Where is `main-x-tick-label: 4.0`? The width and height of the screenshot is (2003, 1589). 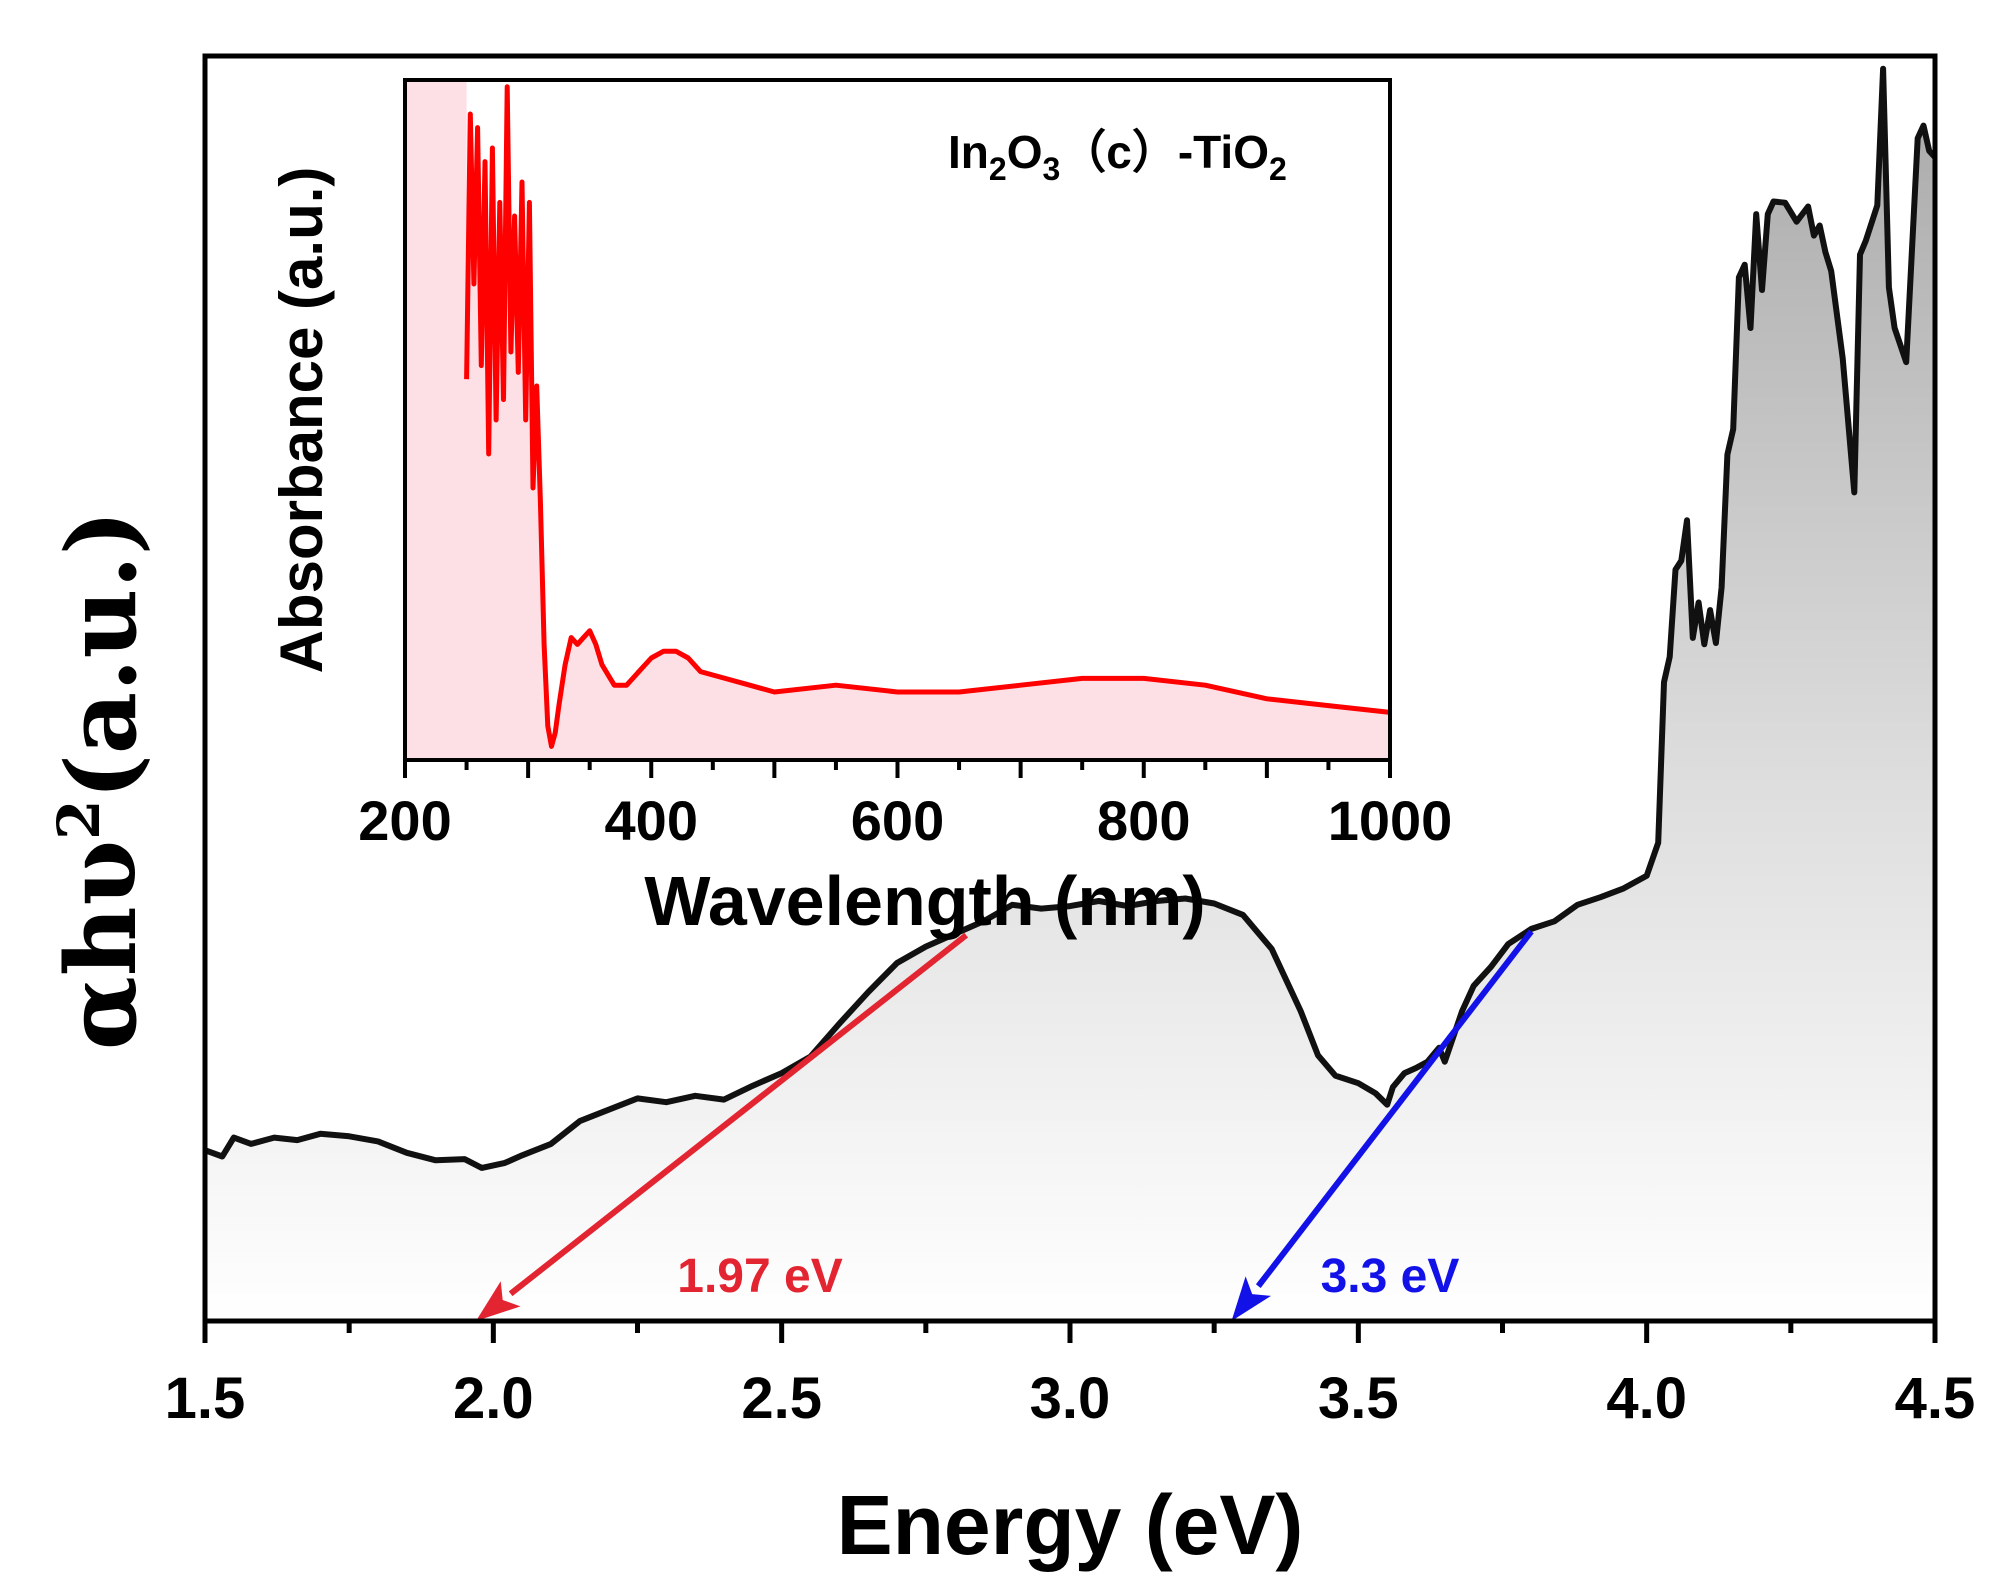 main-x-tick-label: 4.0 is located at coordinates (1646, 1398).